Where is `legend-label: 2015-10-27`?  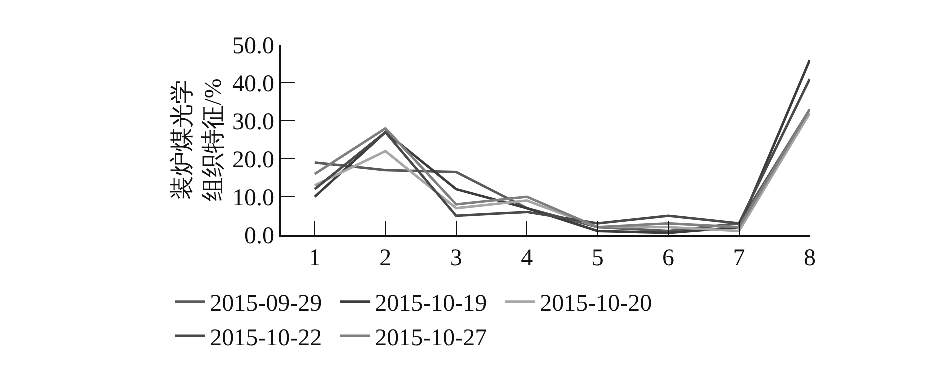
legend-label: 2015-10-27 is located at coordinates (431, 338).